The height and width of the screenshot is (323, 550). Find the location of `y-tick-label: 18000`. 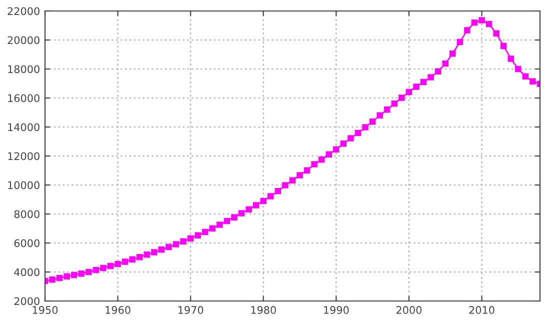

y-tick-label: 18000 is located at coordinates (24, 69).